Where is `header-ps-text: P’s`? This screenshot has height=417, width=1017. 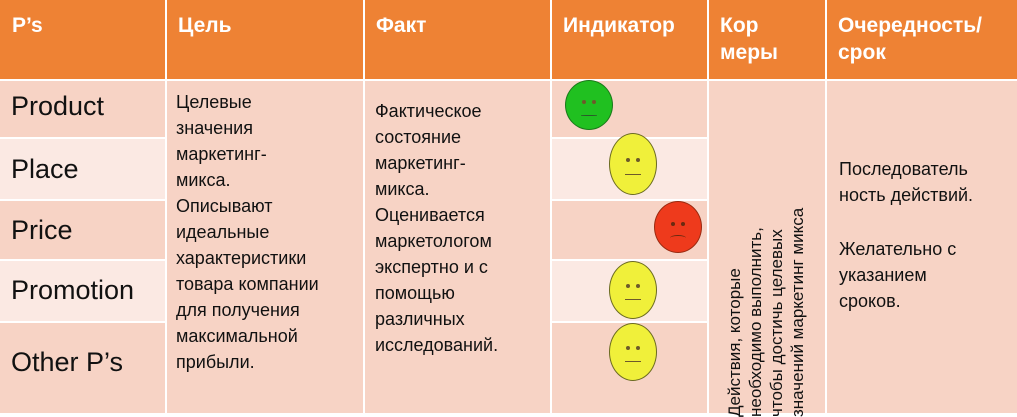 header-ps-text: P’s is located at coordinates (27, 25).